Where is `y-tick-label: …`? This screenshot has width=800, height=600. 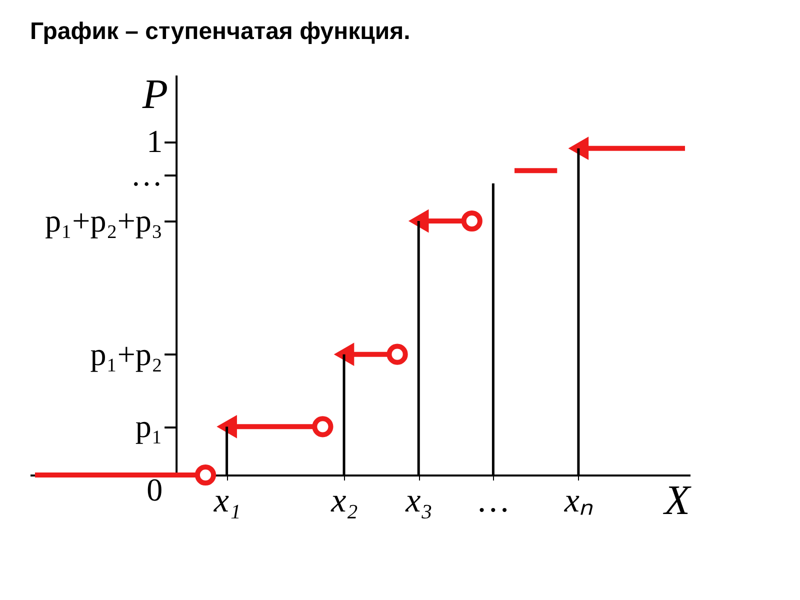 y-tick-label: … is located at coordinates (146, 174).